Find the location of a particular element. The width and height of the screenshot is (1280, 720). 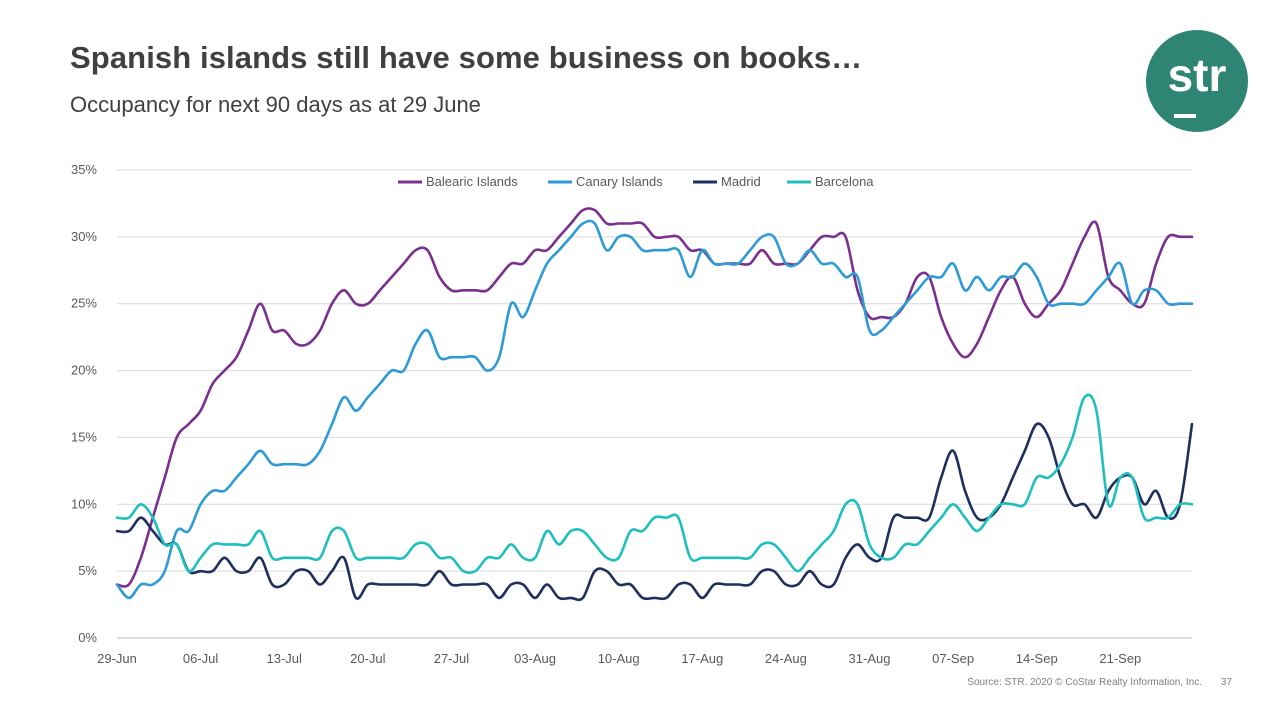

y-tick-label: 30% is located at coordinates (84, 236).